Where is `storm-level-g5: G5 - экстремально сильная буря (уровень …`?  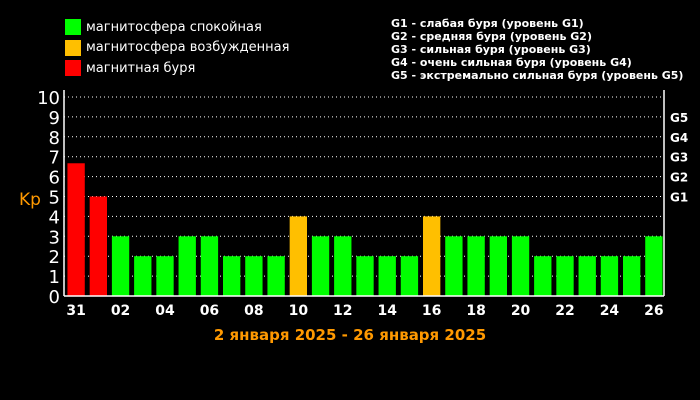 storm-level-g5: G5 - экстремально сильная буря (уровень … is located at coordinates (537, 75).